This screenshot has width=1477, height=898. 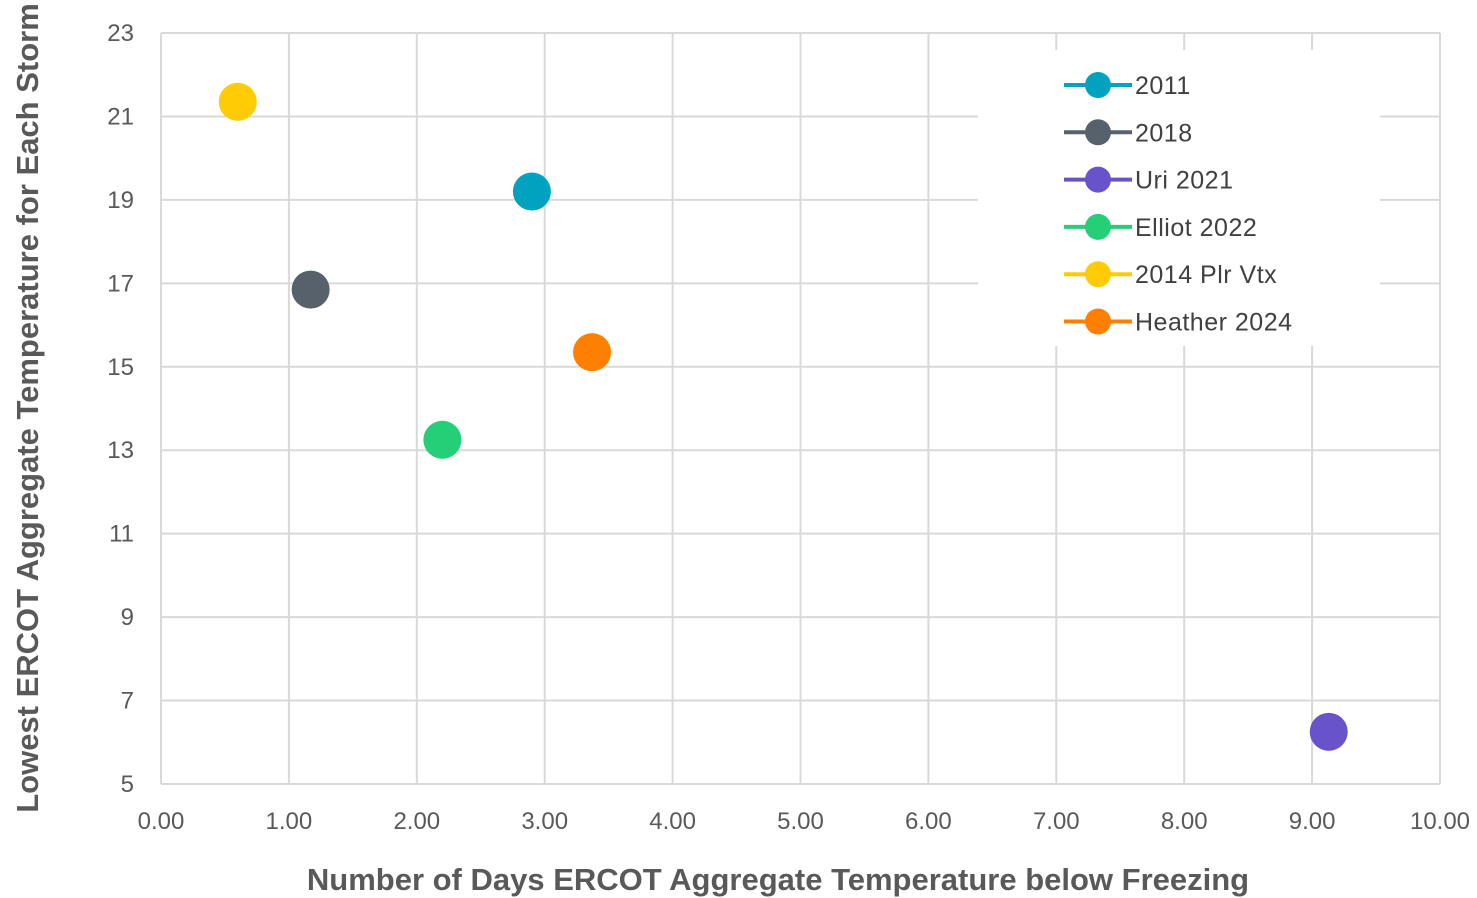 What do you see at coordinates (1164, 133) in the screenshot?
I see `legend-label: 2018` at bounding box center [1164, 133].